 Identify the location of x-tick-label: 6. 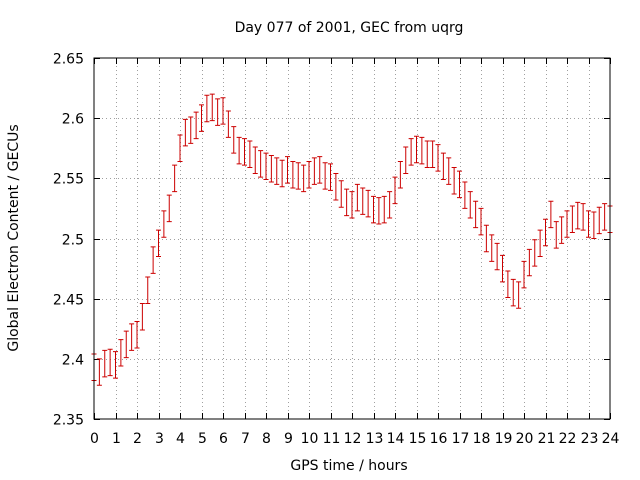
(223, 439).